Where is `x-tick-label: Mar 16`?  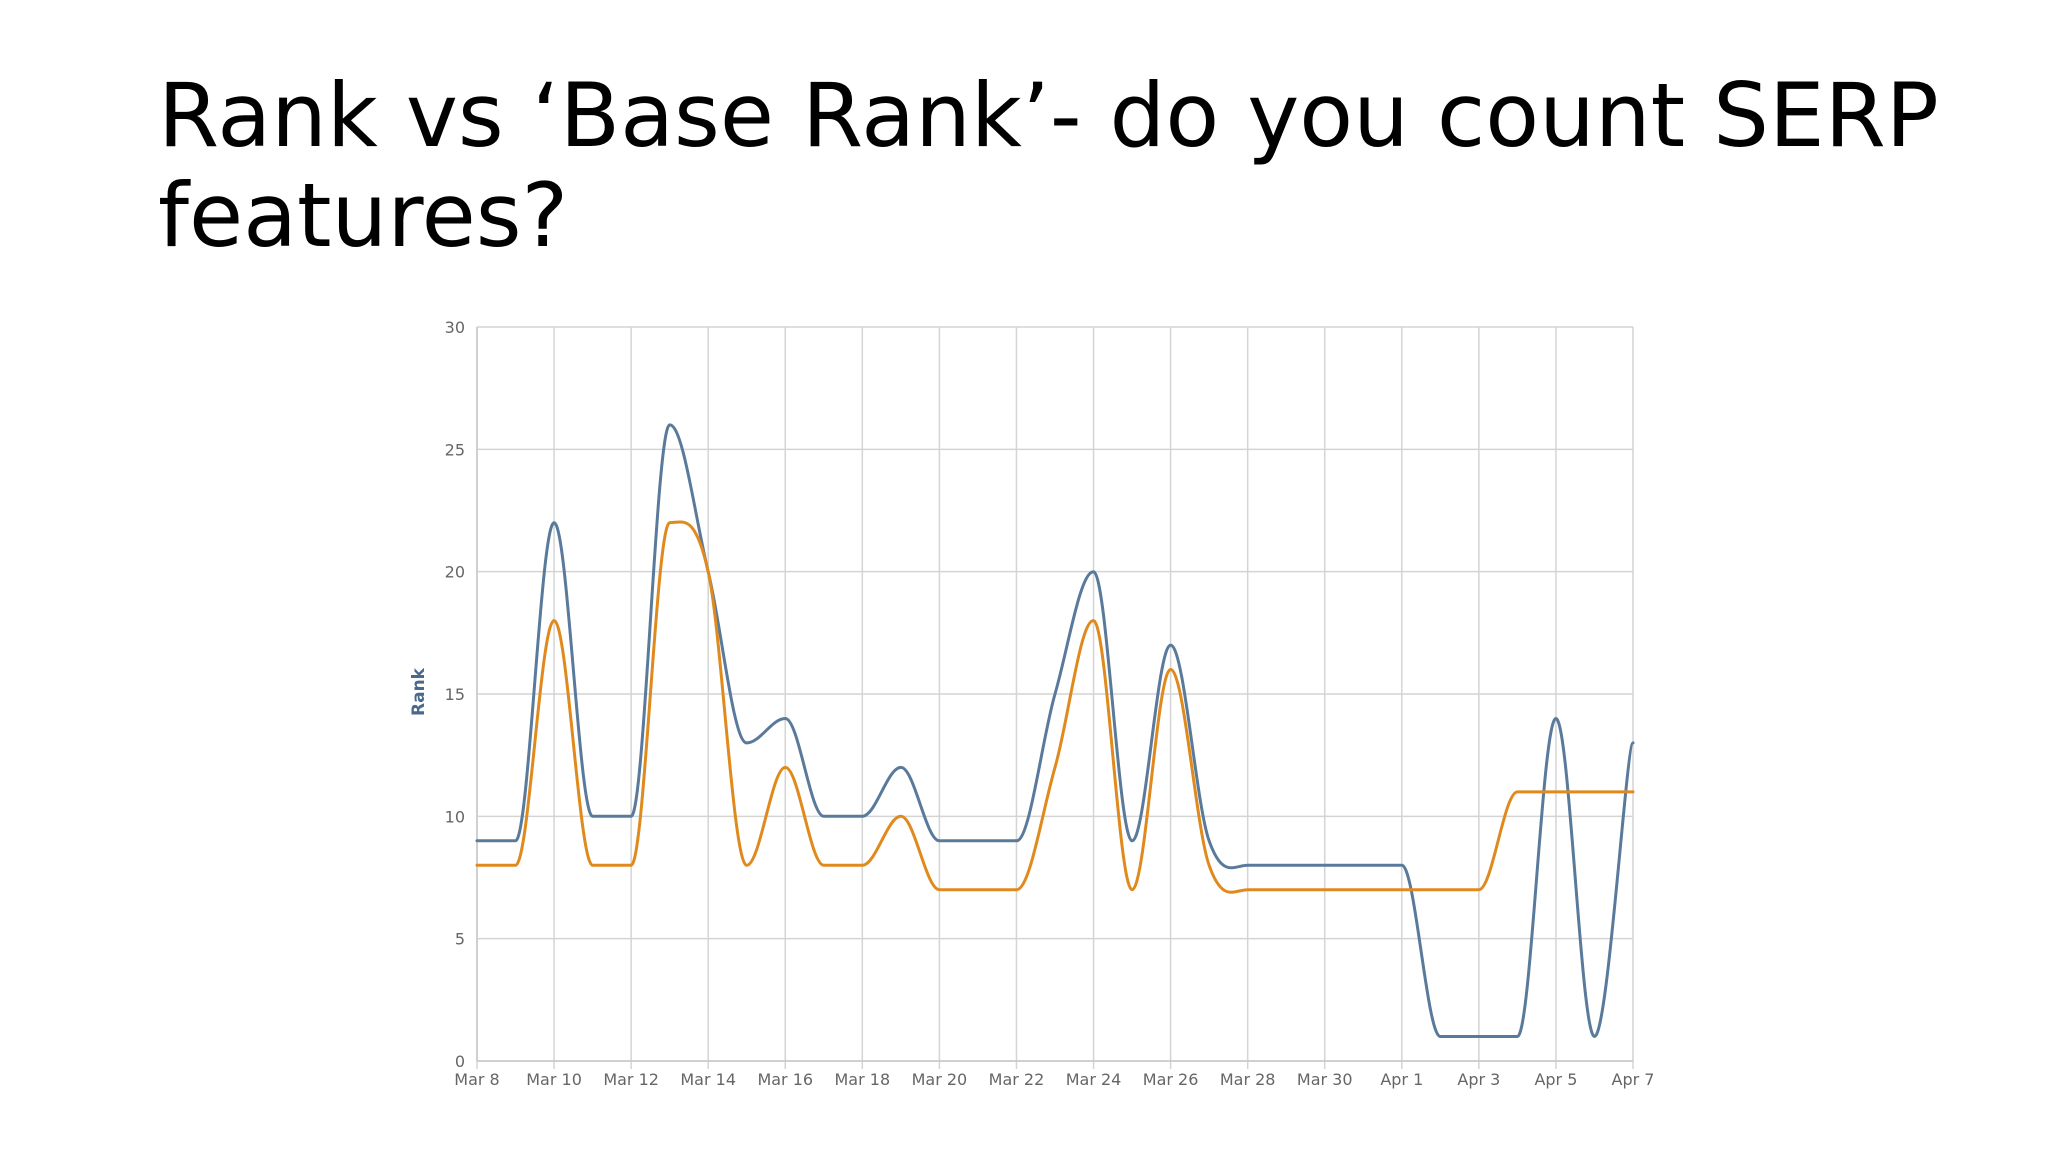 x-tick-label: Mar 16 is located at coordinates (785, 1079).